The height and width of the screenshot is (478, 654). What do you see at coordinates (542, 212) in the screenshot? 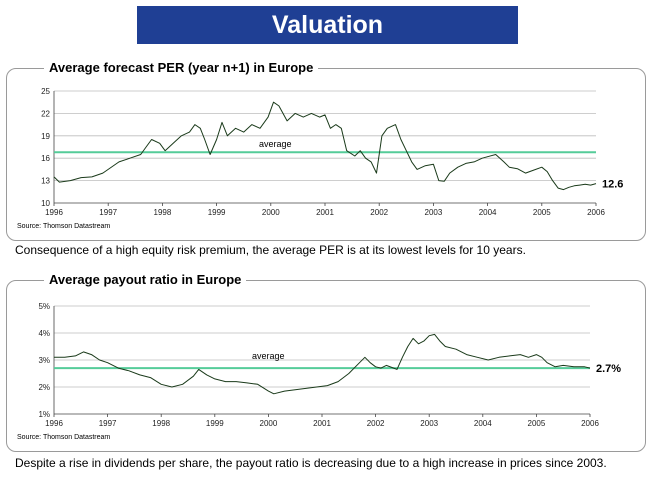
I see `per-x-tick-label: 2005` at bounding box center [542, 212].